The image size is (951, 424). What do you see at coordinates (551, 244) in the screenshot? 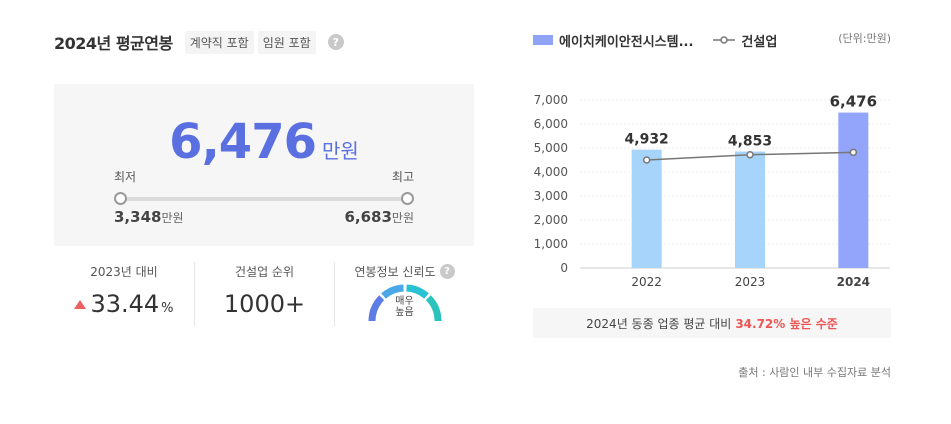
I see `y-tick-label: 1,000` at bounding box center [551, 244].